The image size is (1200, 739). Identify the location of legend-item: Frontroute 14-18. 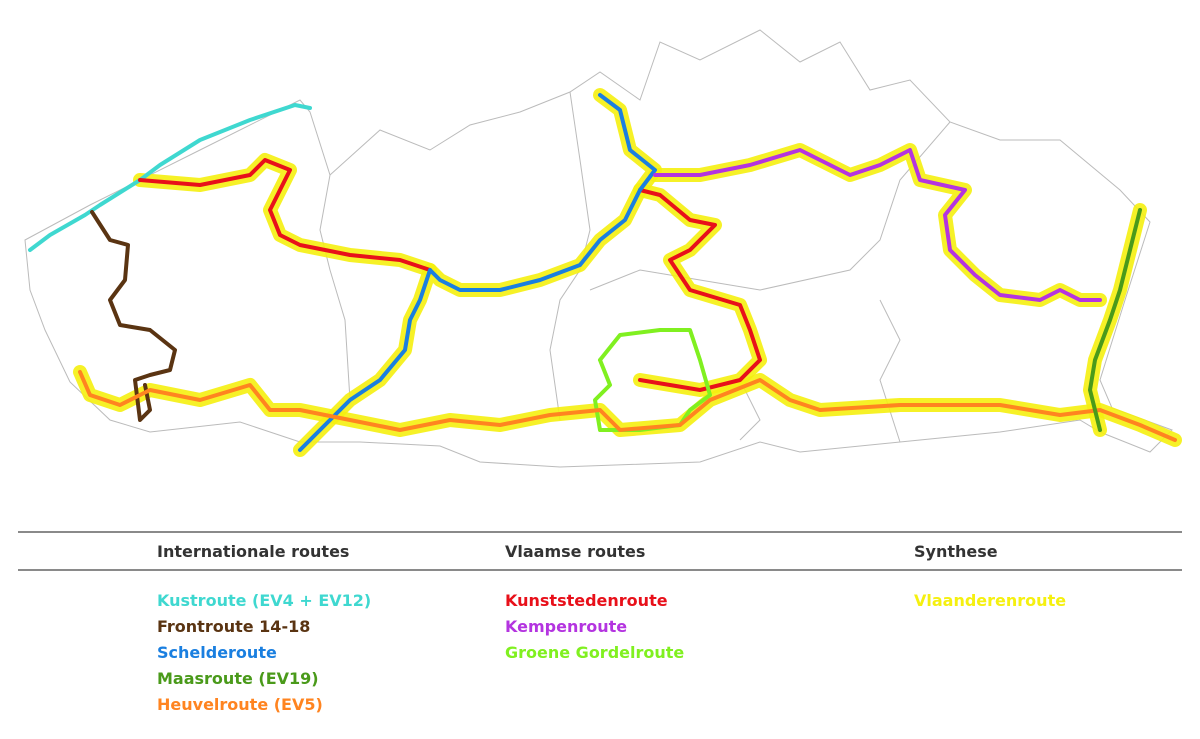
(234, 626).